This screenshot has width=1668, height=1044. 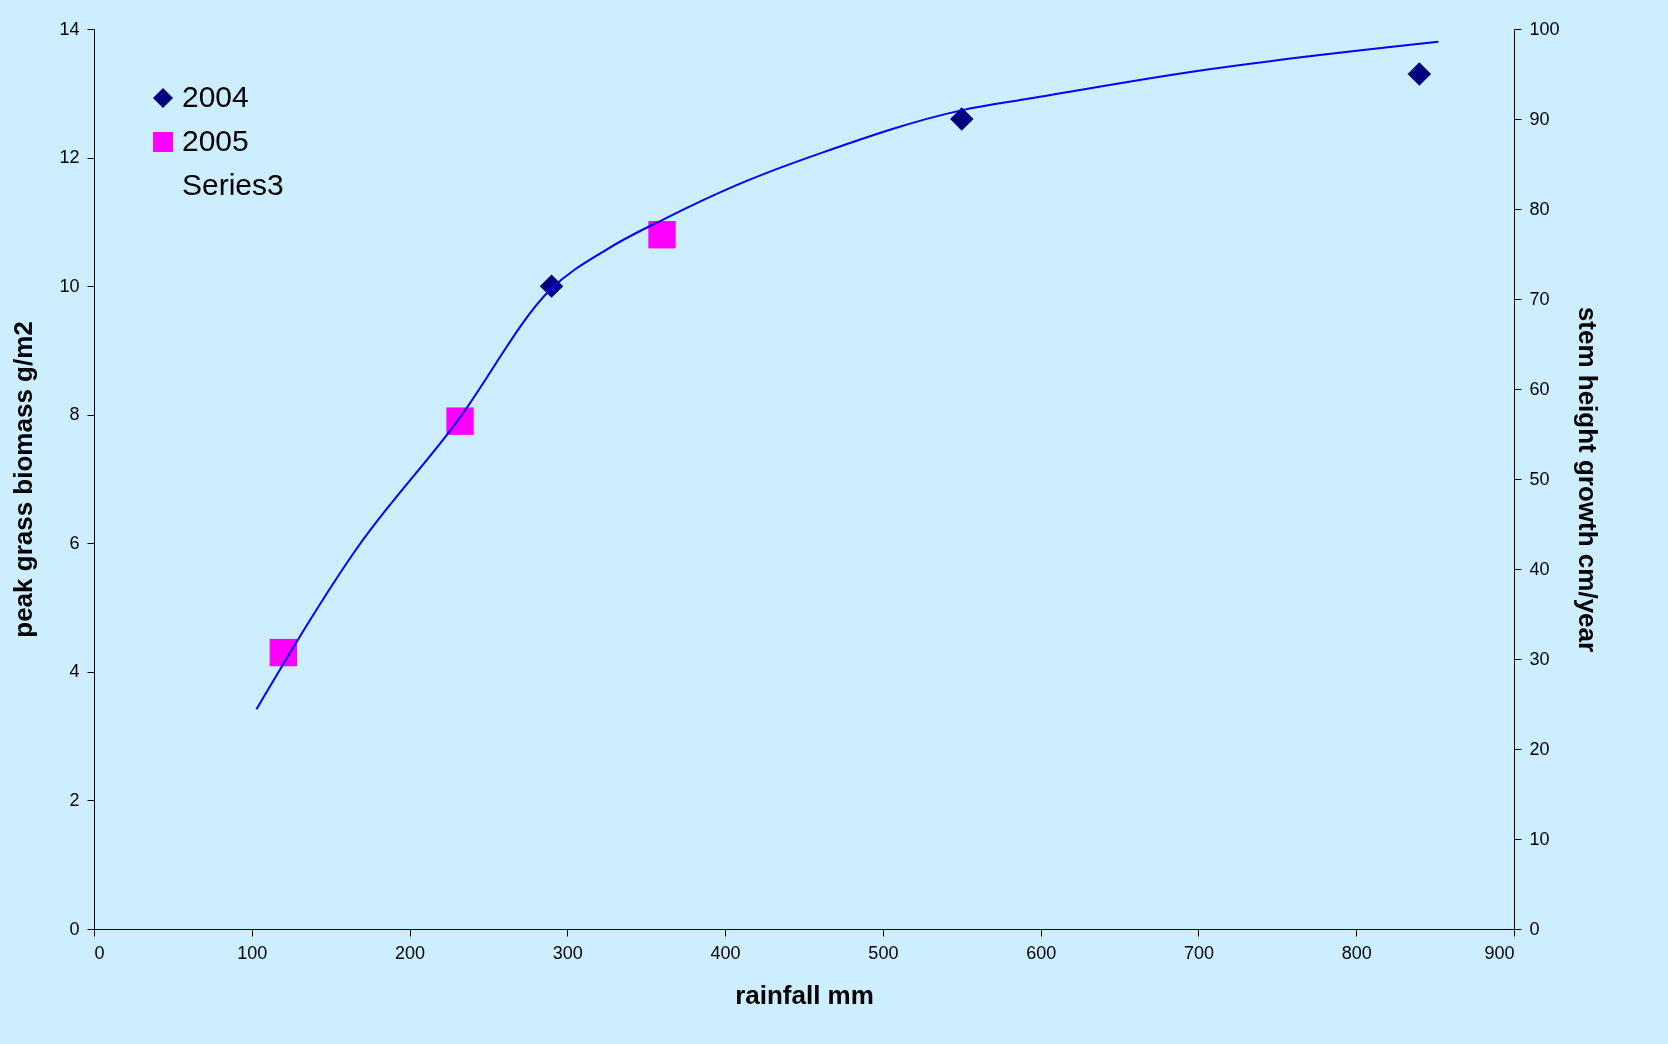 I want to click on y-tick-label: 10, so click(x=69, y=285).